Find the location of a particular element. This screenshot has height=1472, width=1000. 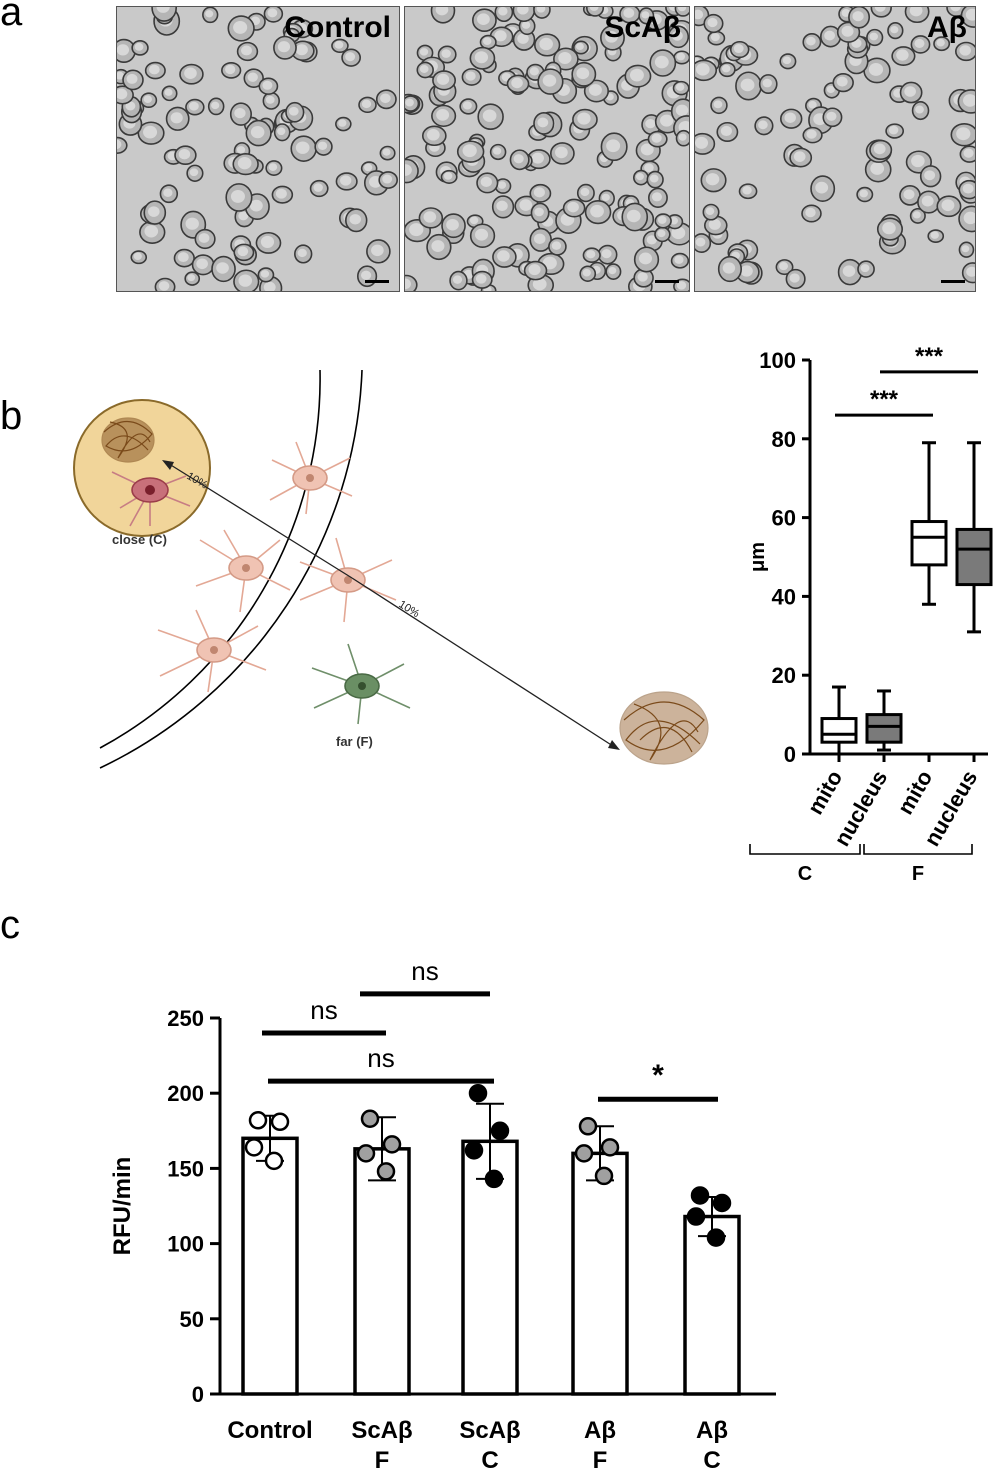

cell-field-image is located at coordinates (547, 149).